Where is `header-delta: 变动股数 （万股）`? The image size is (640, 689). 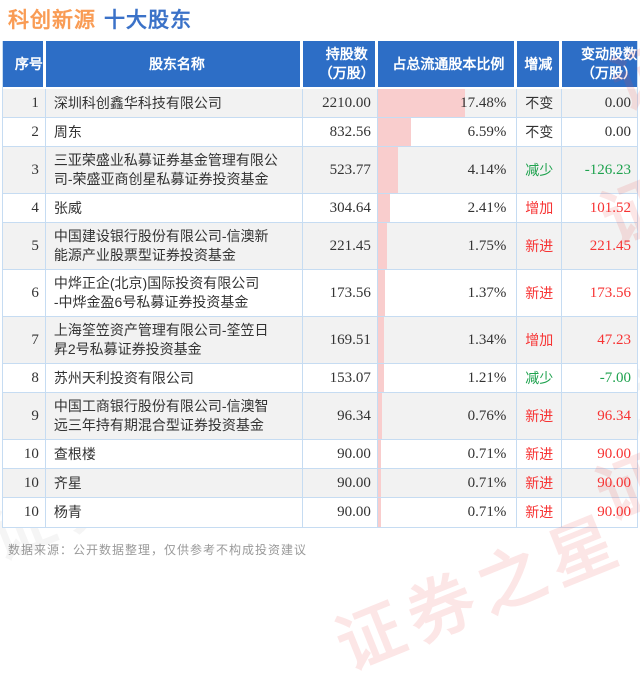
header-delta: 变动股数 （万股） is located at coordinates (599, 65).